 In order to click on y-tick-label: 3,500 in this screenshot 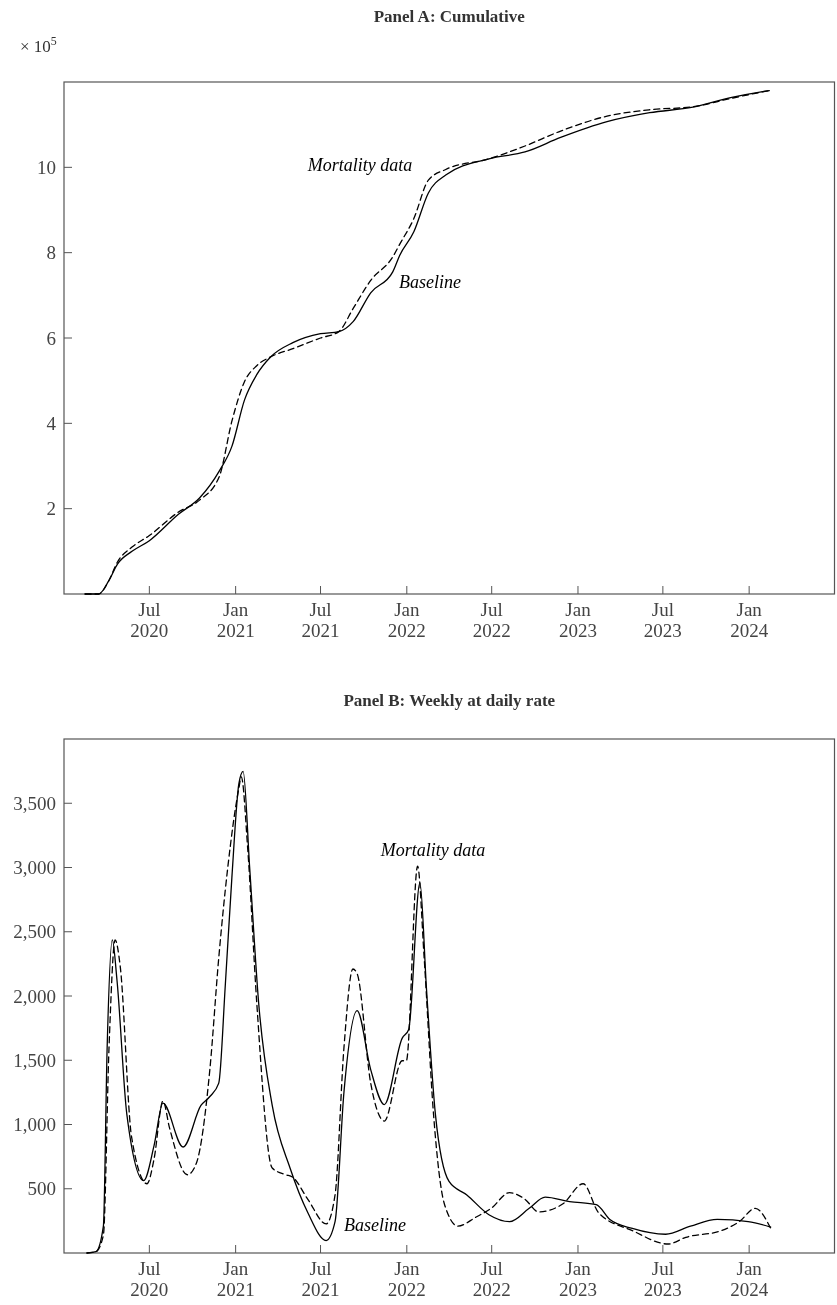, I will do `click(34, 803)`.